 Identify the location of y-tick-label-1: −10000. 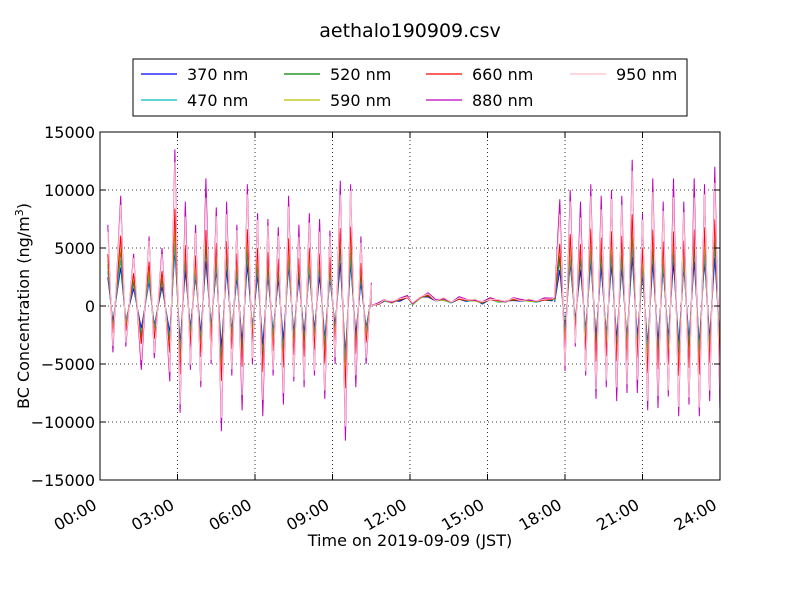
(63, 422).